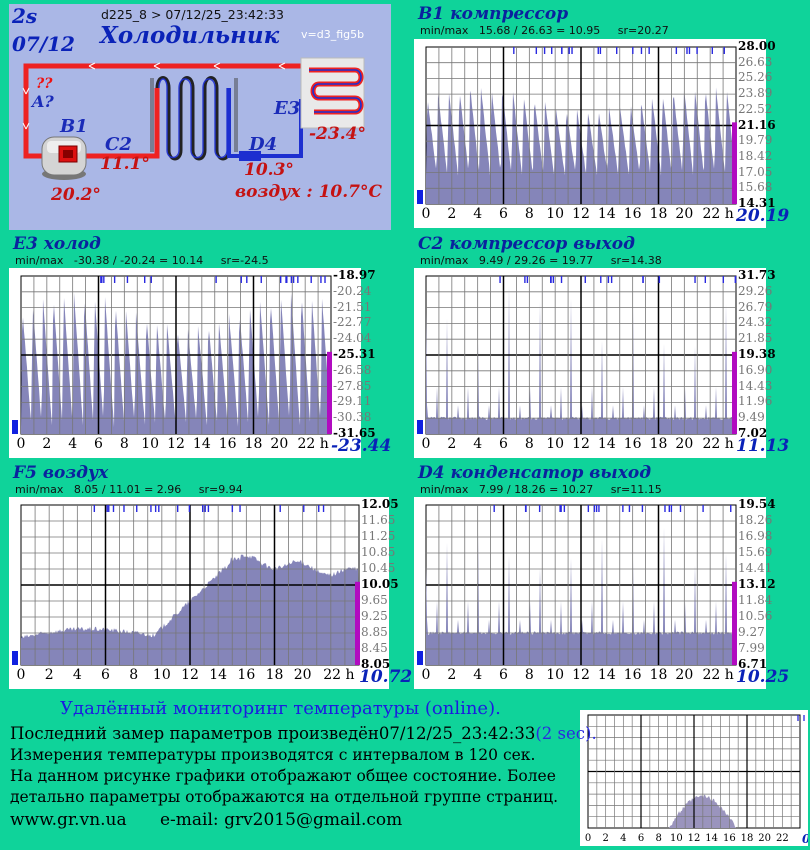  I want to click on y-tick-label: 9.49, so click(751, 417).